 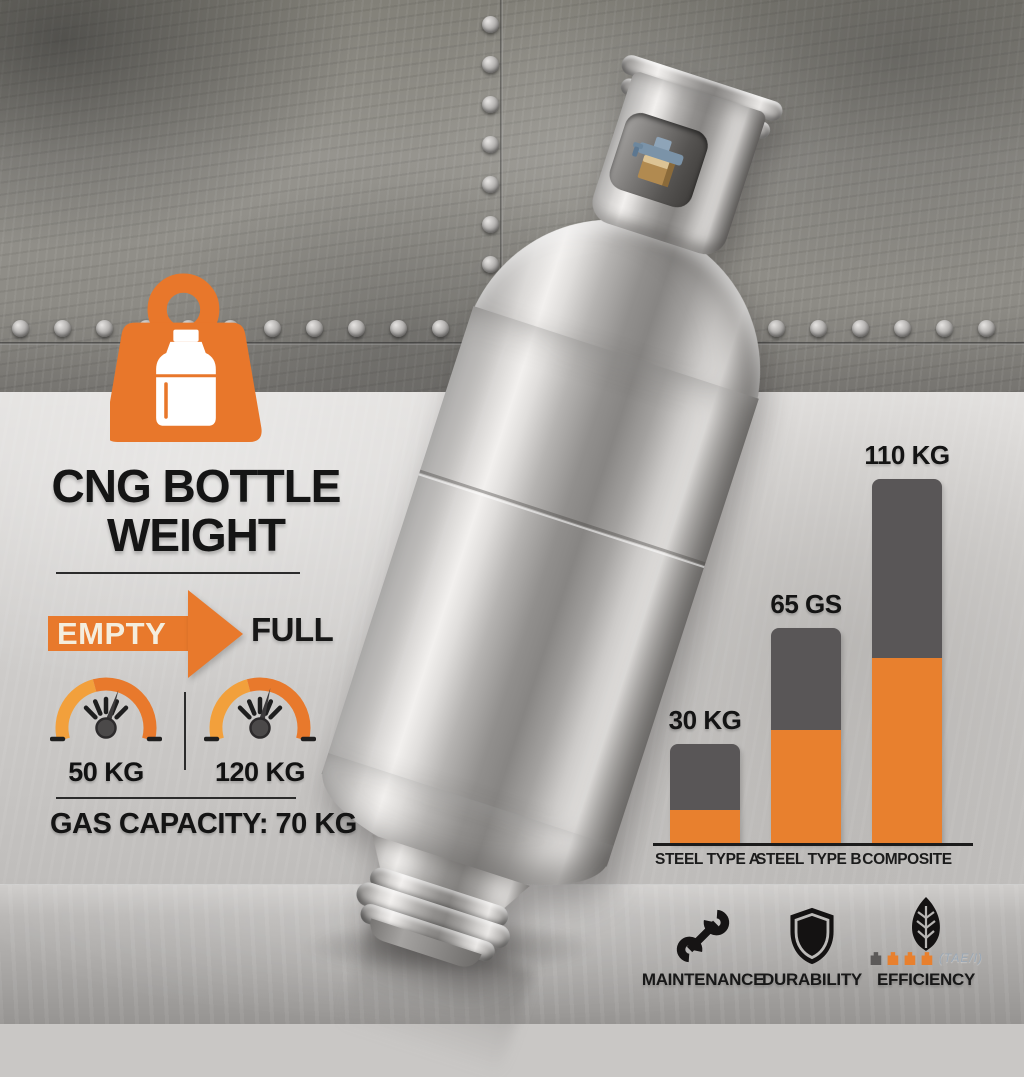 What do you see at coordinates (809, 859) in the screenshot?
I see `bar-category-label: STEEL TYPE B` at bounding box center [809, 859].